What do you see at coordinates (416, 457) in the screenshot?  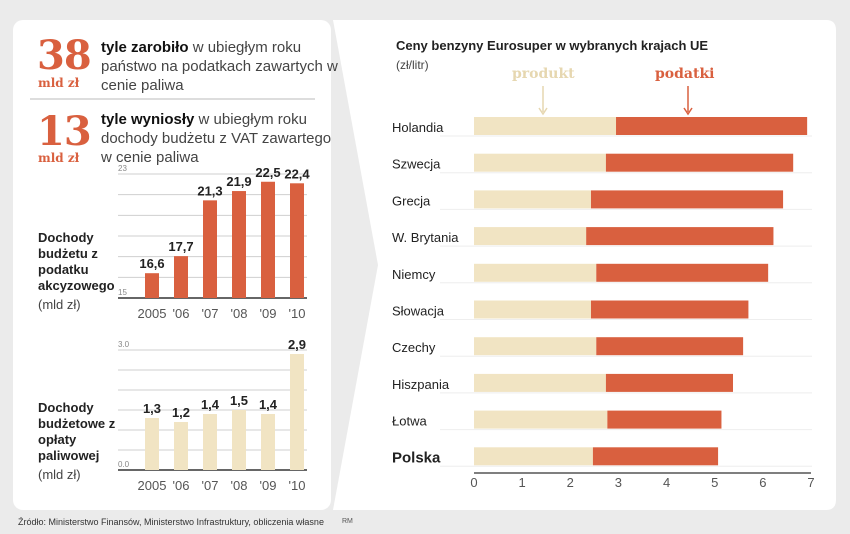 I see `country-label: Polska` at bounding box center [416, 457].